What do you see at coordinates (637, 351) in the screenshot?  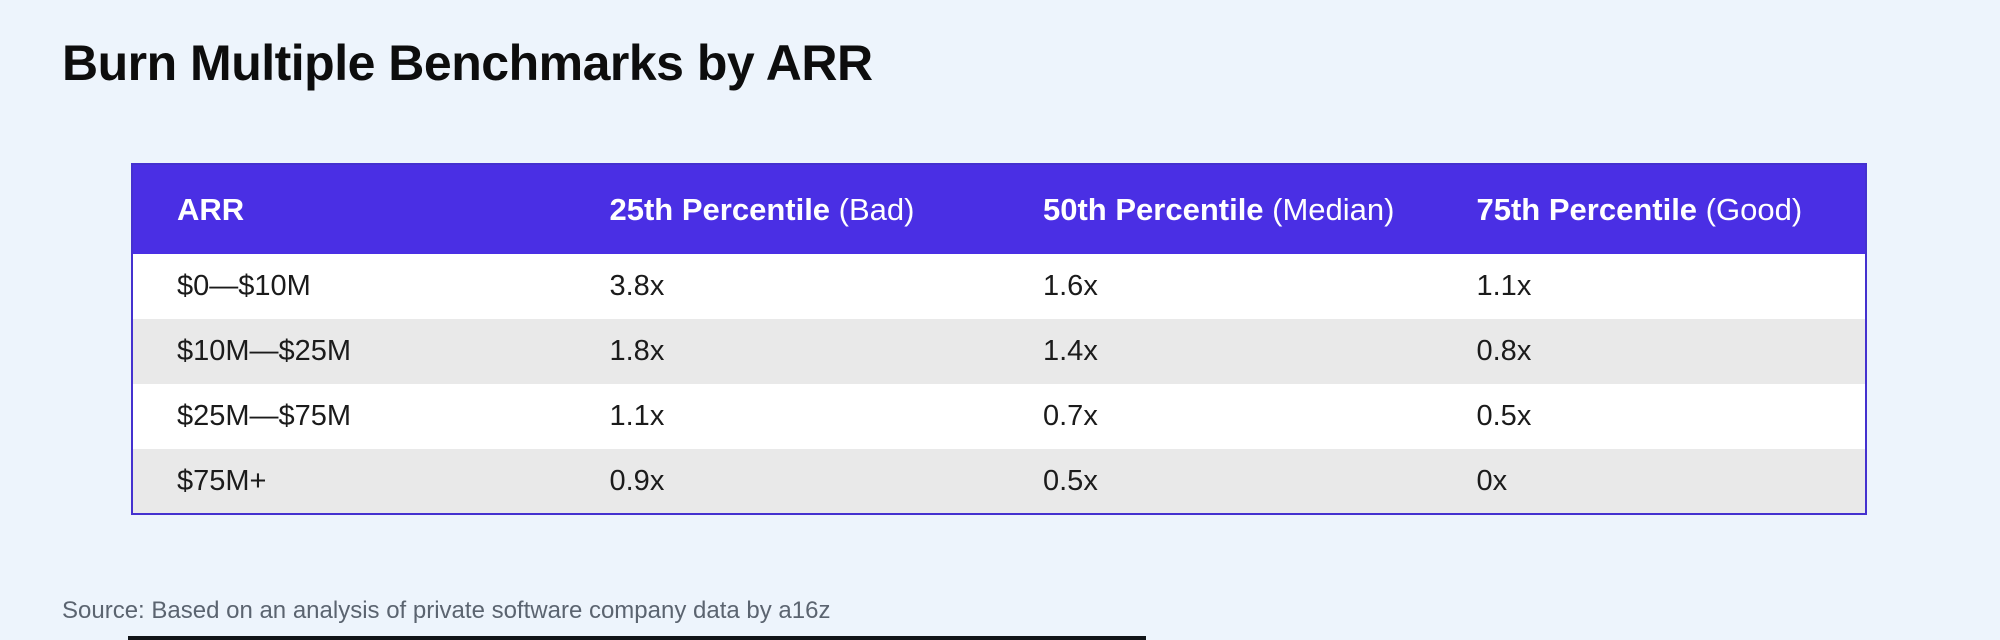 I see `cell-p25-value: 1.8x` at bounding box center [637, 351].